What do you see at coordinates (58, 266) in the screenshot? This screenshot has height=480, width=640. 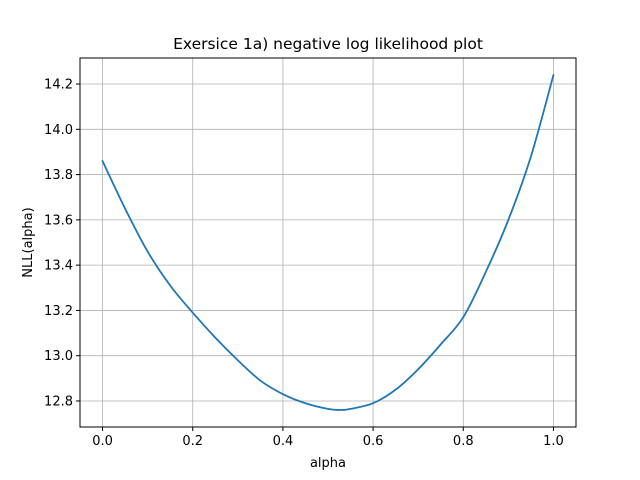 I see `y-tick-label: 13.4` at bounding box center [58, 266].